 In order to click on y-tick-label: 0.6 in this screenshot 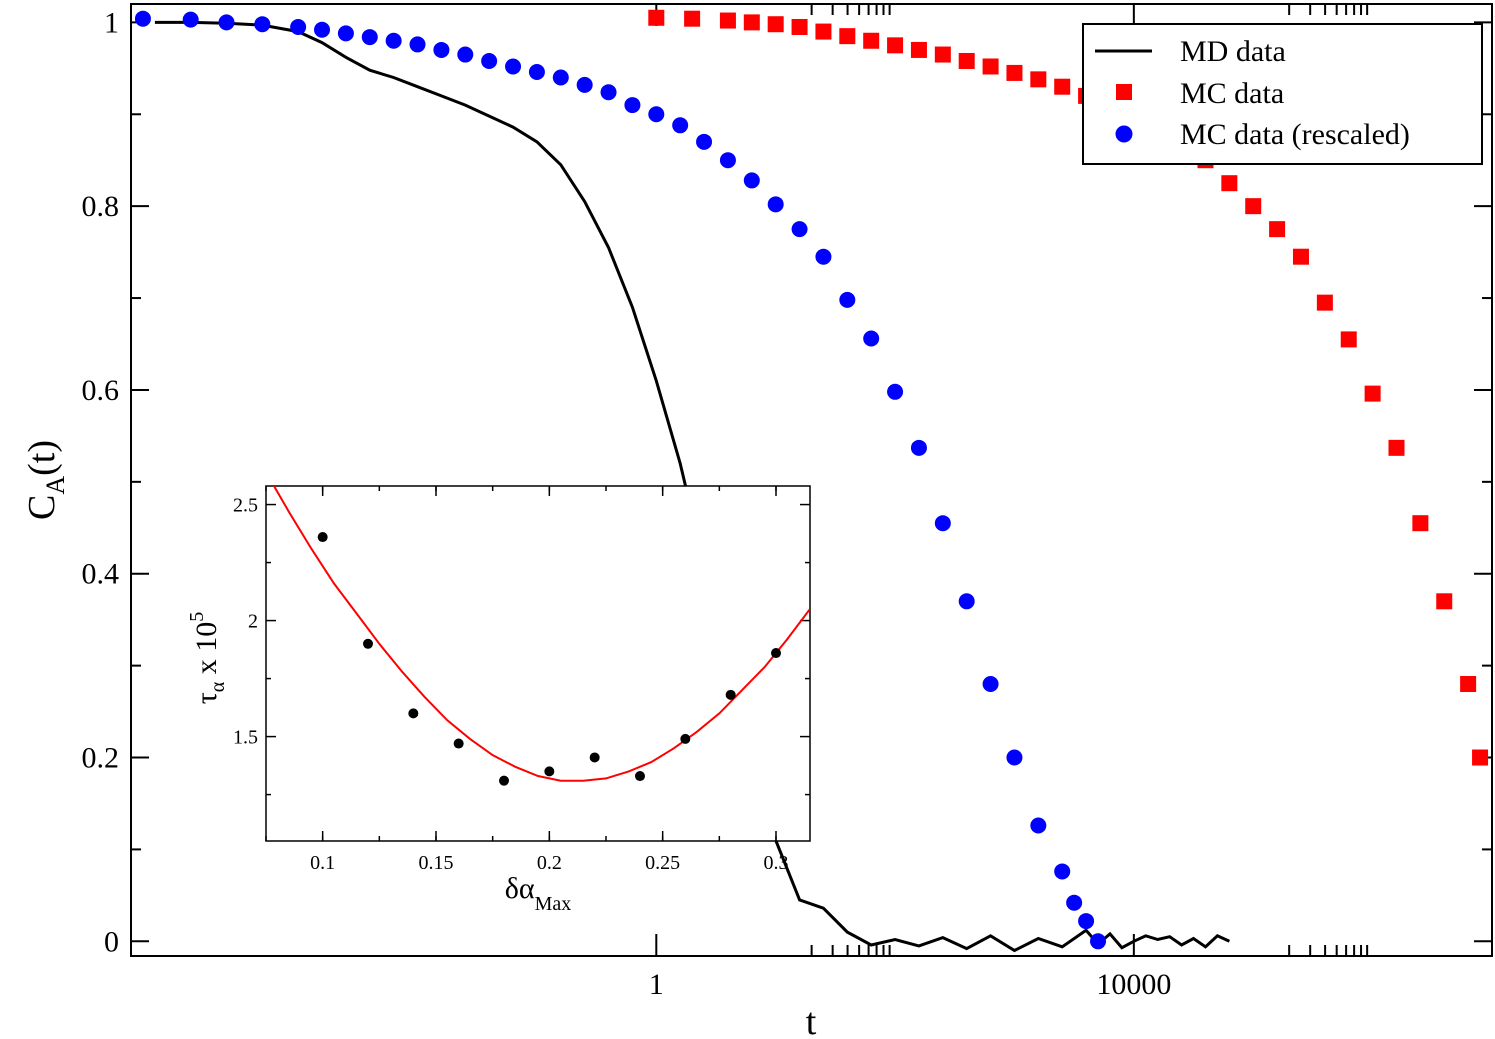, I will do `click(101, 390)`.